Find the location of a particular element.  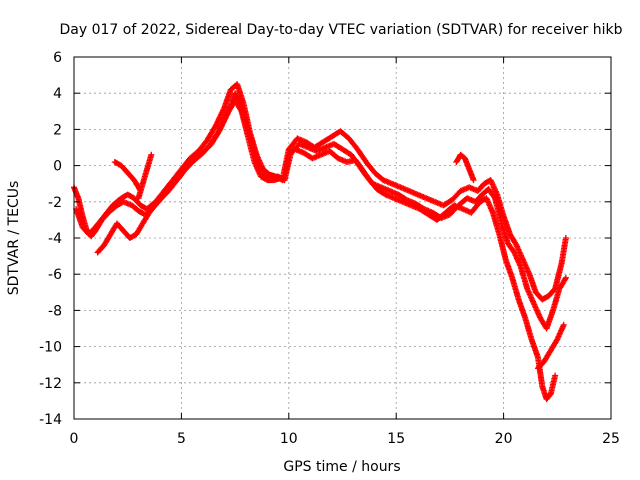

x-tick-label: 25 is located at coordinates (611, 439).